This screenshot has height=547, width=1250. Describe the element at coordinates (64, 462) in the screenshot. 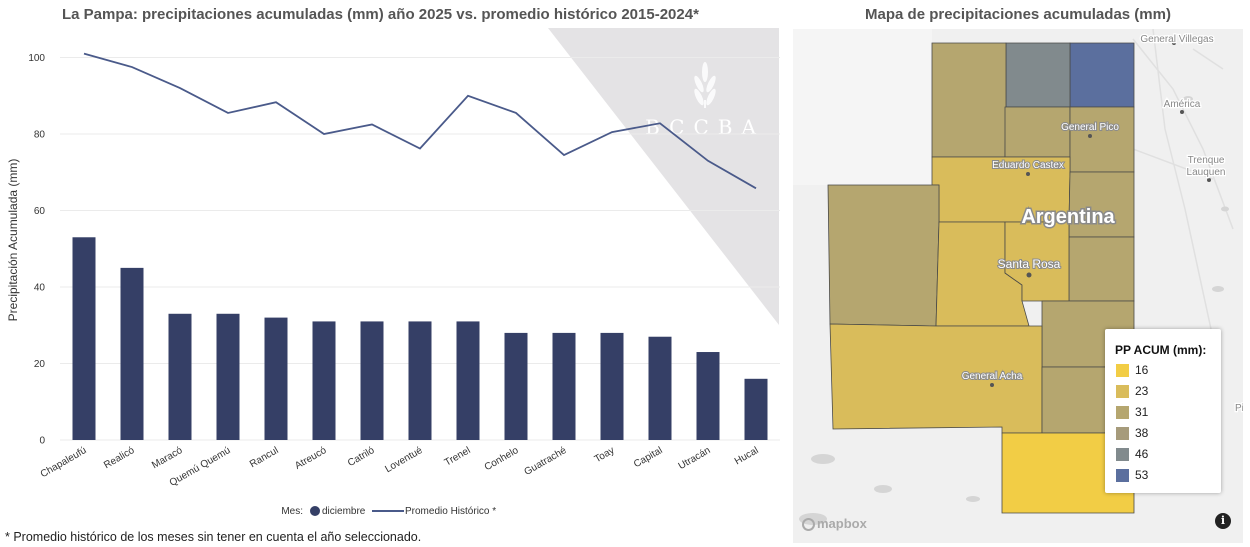

I see `x-tick-label: Chapaleufú` at that location.